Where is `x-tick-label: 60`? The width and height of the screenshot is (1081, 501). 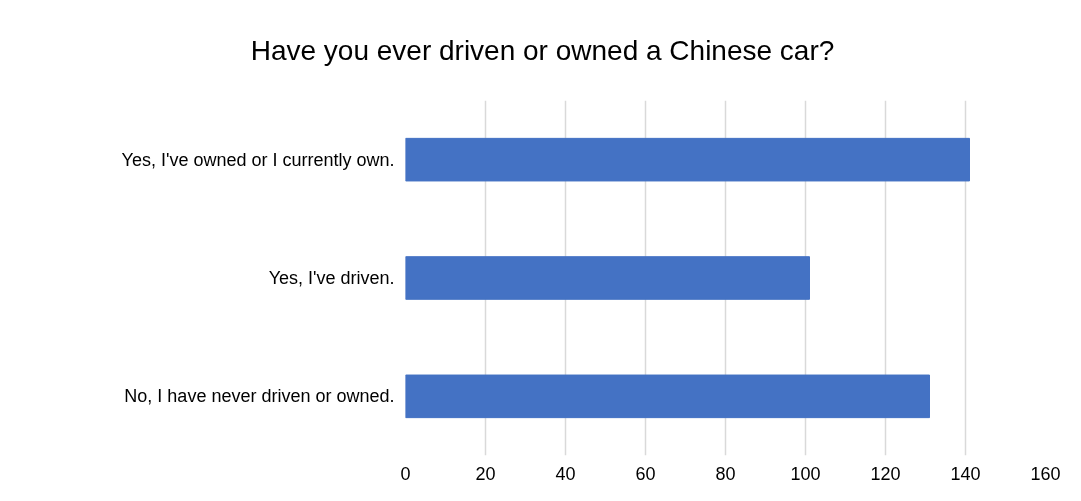
x-tick-label: 60 is located at coordinates (645, 473).